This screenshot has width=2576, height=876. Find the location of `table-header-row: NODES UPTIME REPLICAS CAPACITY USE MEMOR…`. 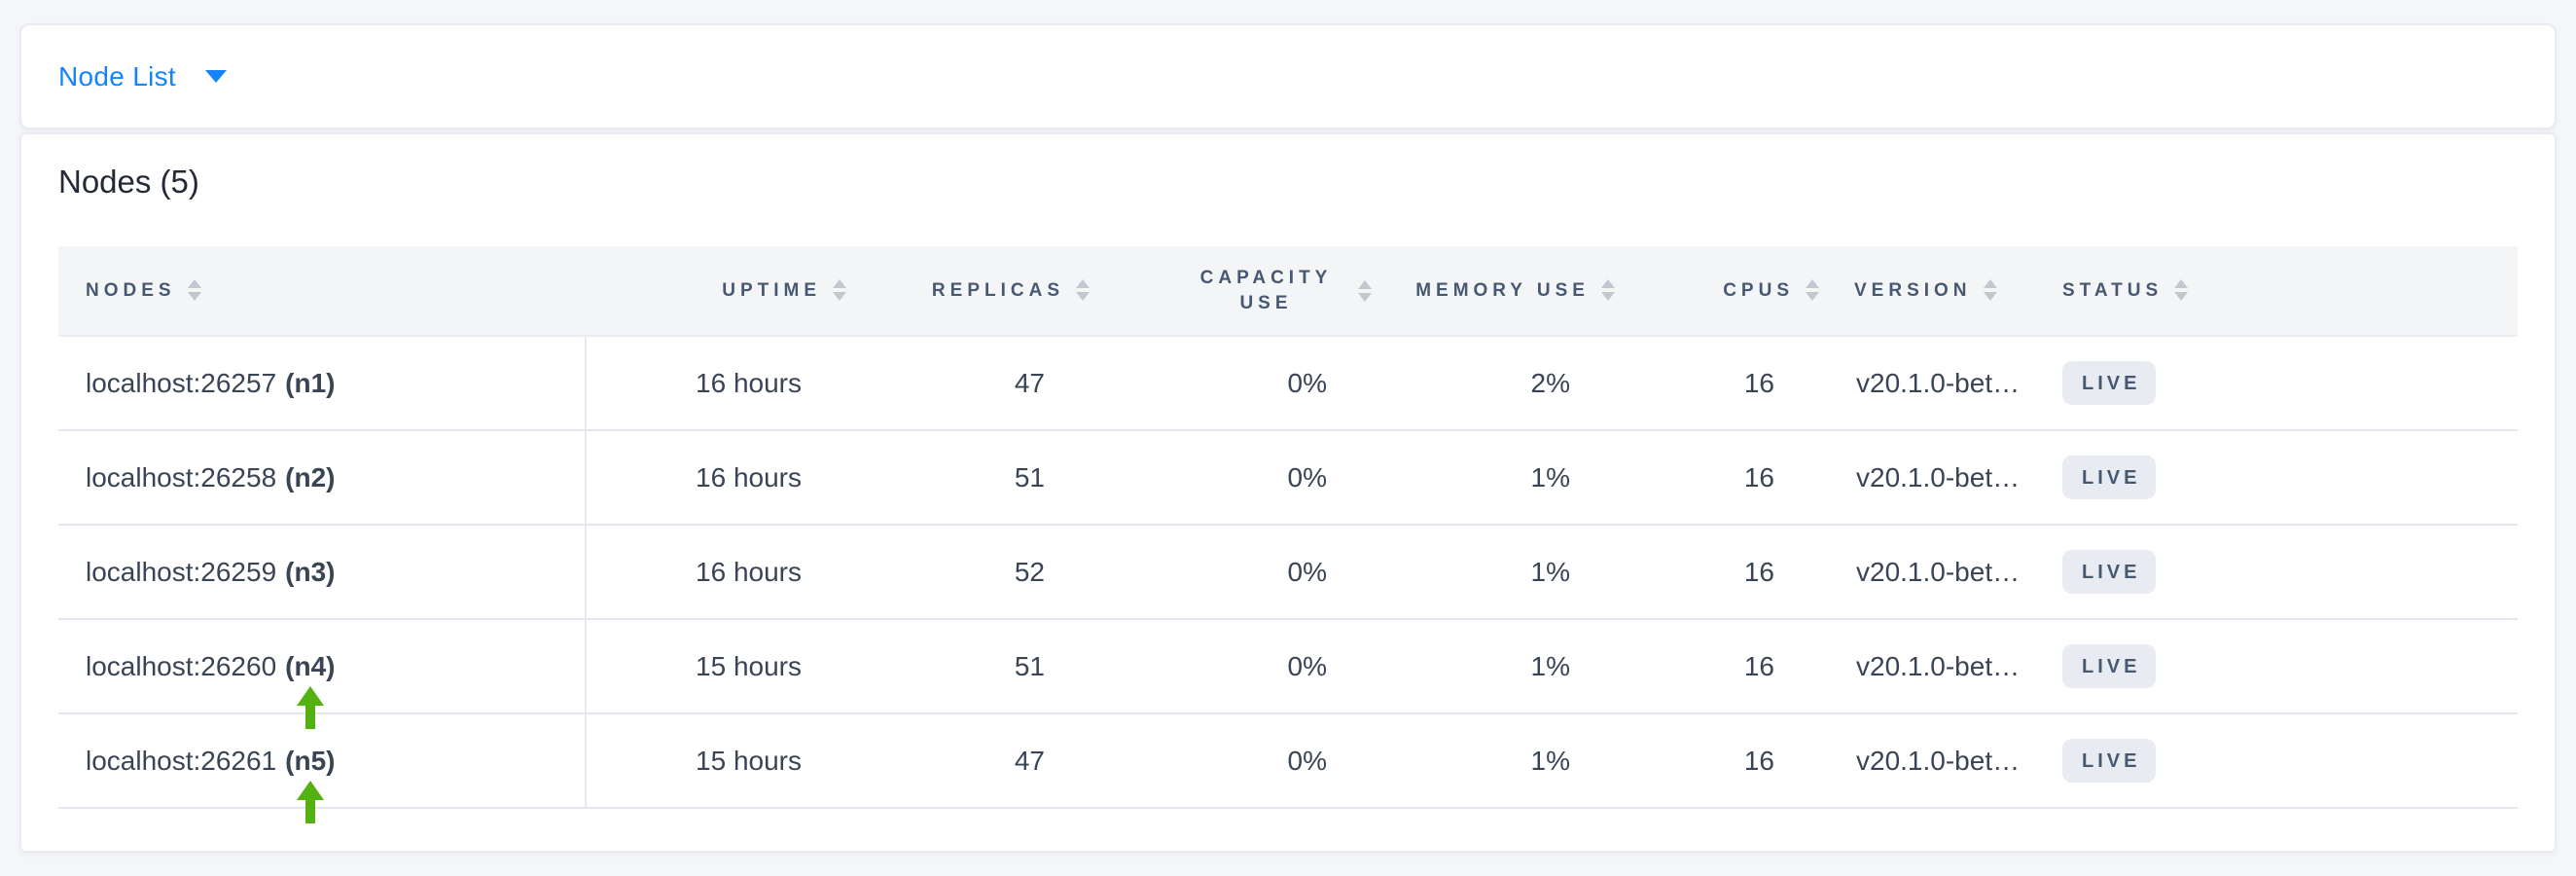

table-header-row: NODES UPTIME REPLICAS CAPACITY USE MEMOR… is located at coordinates (1288, 292).